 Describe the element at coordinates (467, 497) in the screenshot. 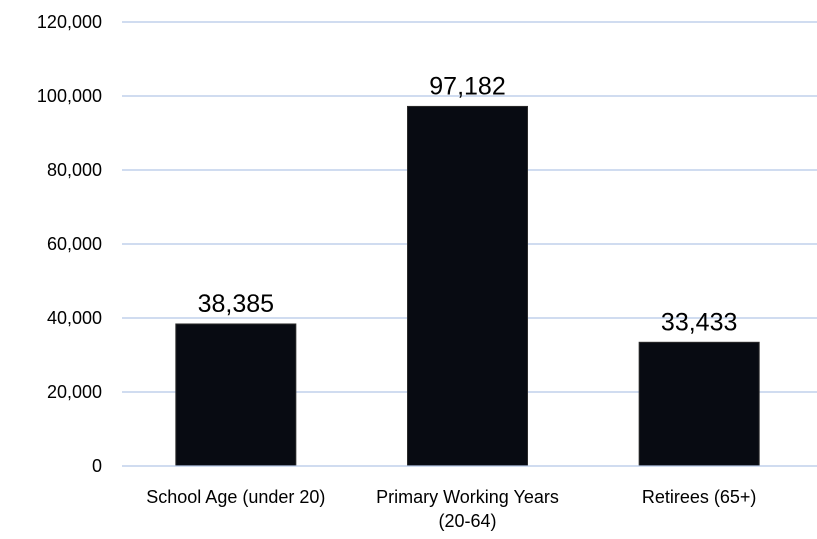

I see `x-category-label-line: Primary Working Years` at that location.